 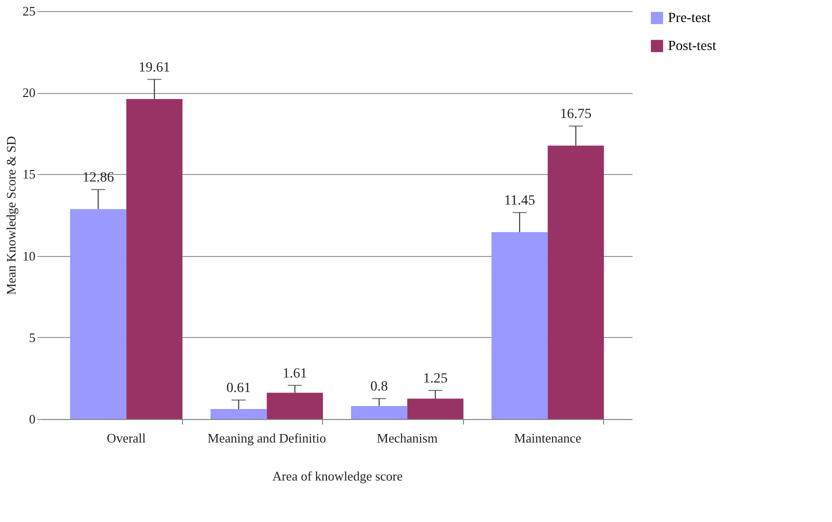 What do you see at coordinates (29, 11) in the screenshot?
I see `y-tick-label: 25` at bounding box center [29, 11].